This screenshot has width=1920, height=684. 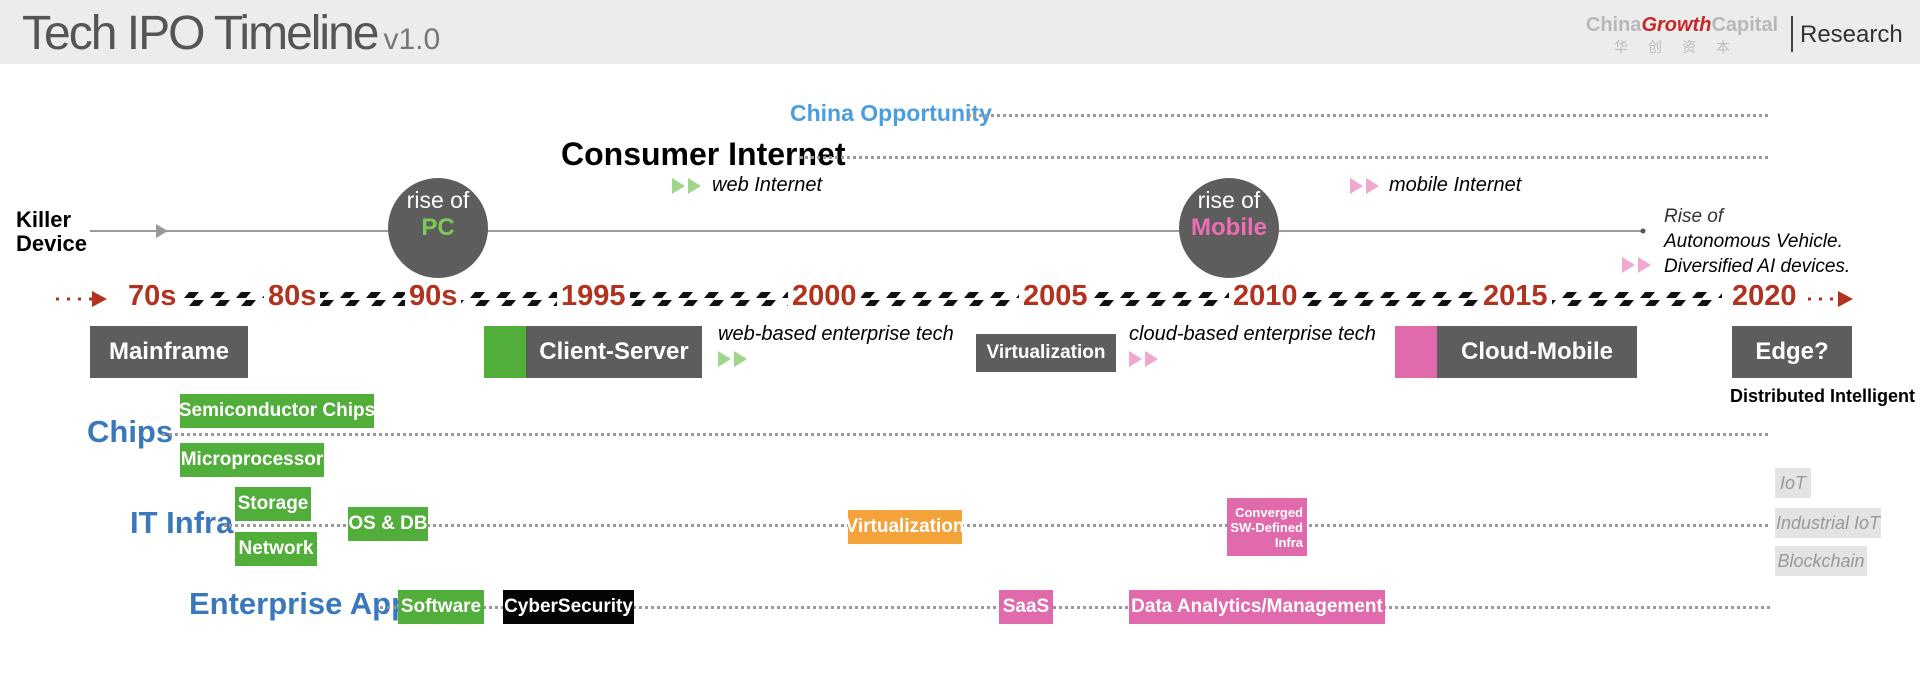 What do you see at coordinates (767, 185) in the screenshot?
I see `web-internet-label: web Internet` at bounding box center [767, 185].